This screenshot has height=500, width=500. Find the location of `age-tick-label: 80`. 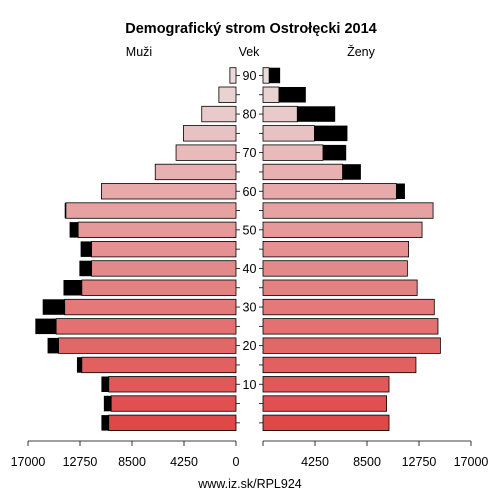

age-tick-label: 80 is located at coordinates (250, 115).